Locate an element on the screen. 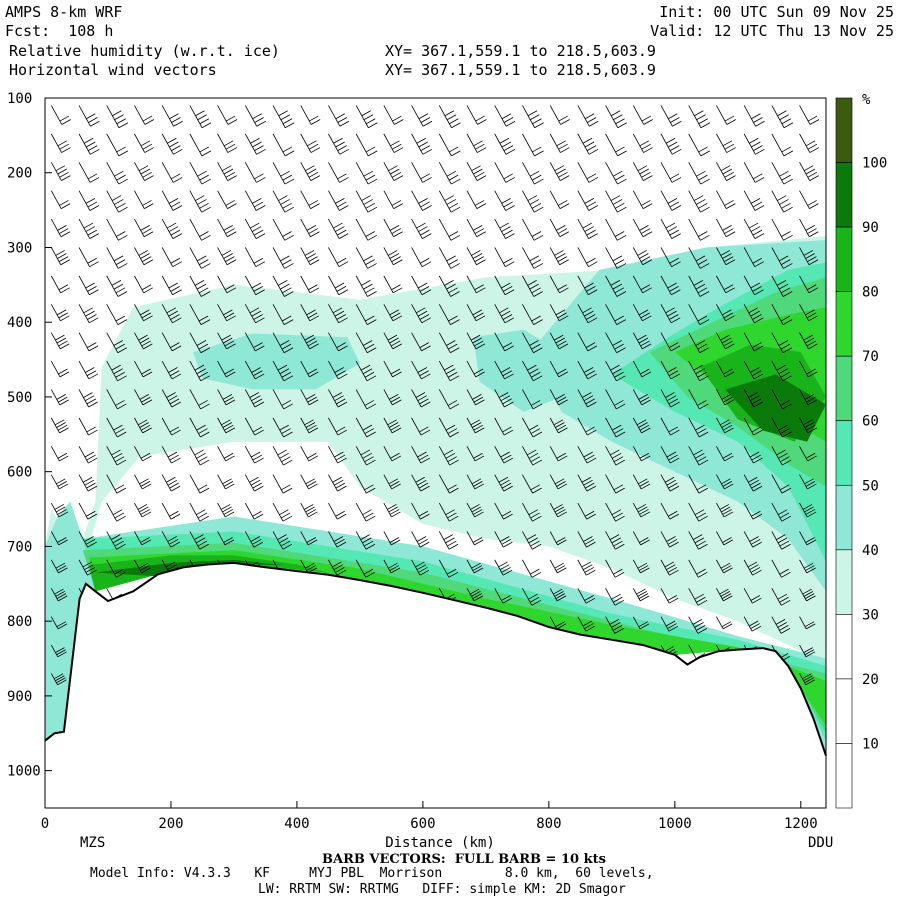  y-tick-label: 1000 is located at coordinates (24, 772).